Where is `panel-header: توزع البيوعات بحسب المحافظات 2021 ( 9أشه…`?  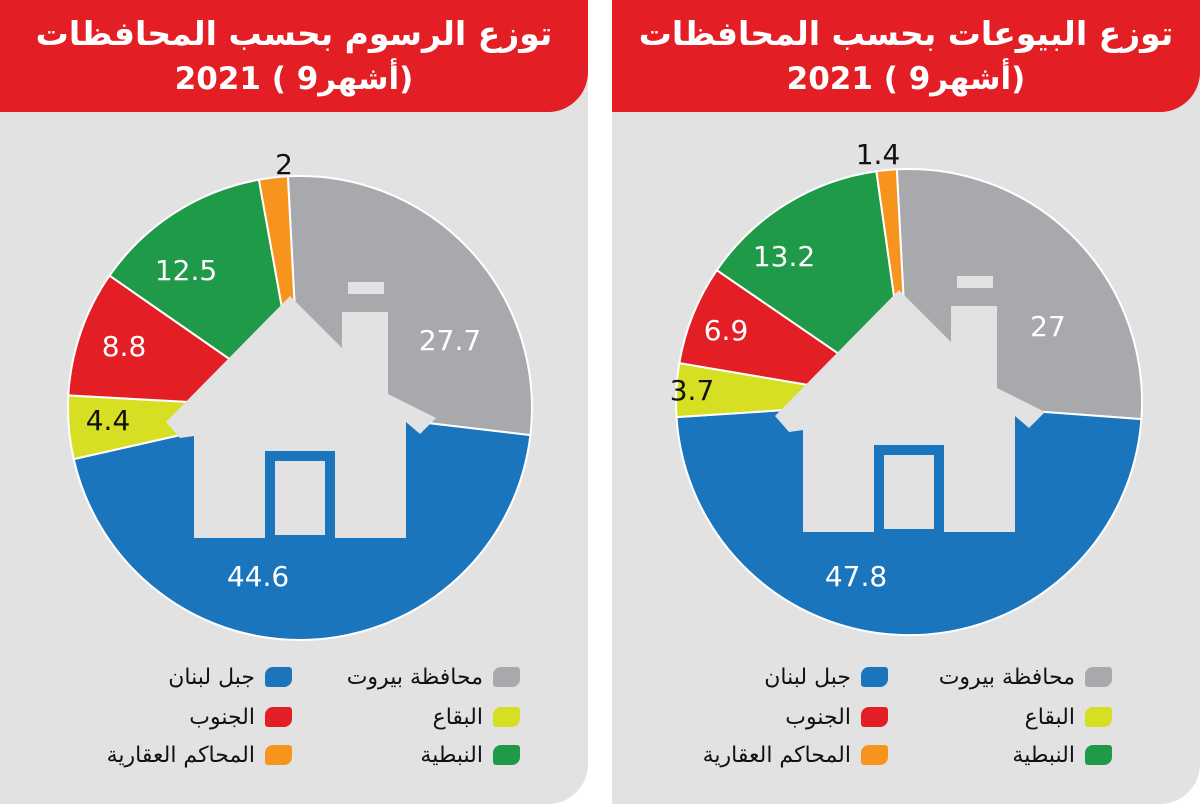
panel-header: توزع البيوعات بحسب المحافظات 2021 ( 9أشه… is located at coordinates (906, 56).